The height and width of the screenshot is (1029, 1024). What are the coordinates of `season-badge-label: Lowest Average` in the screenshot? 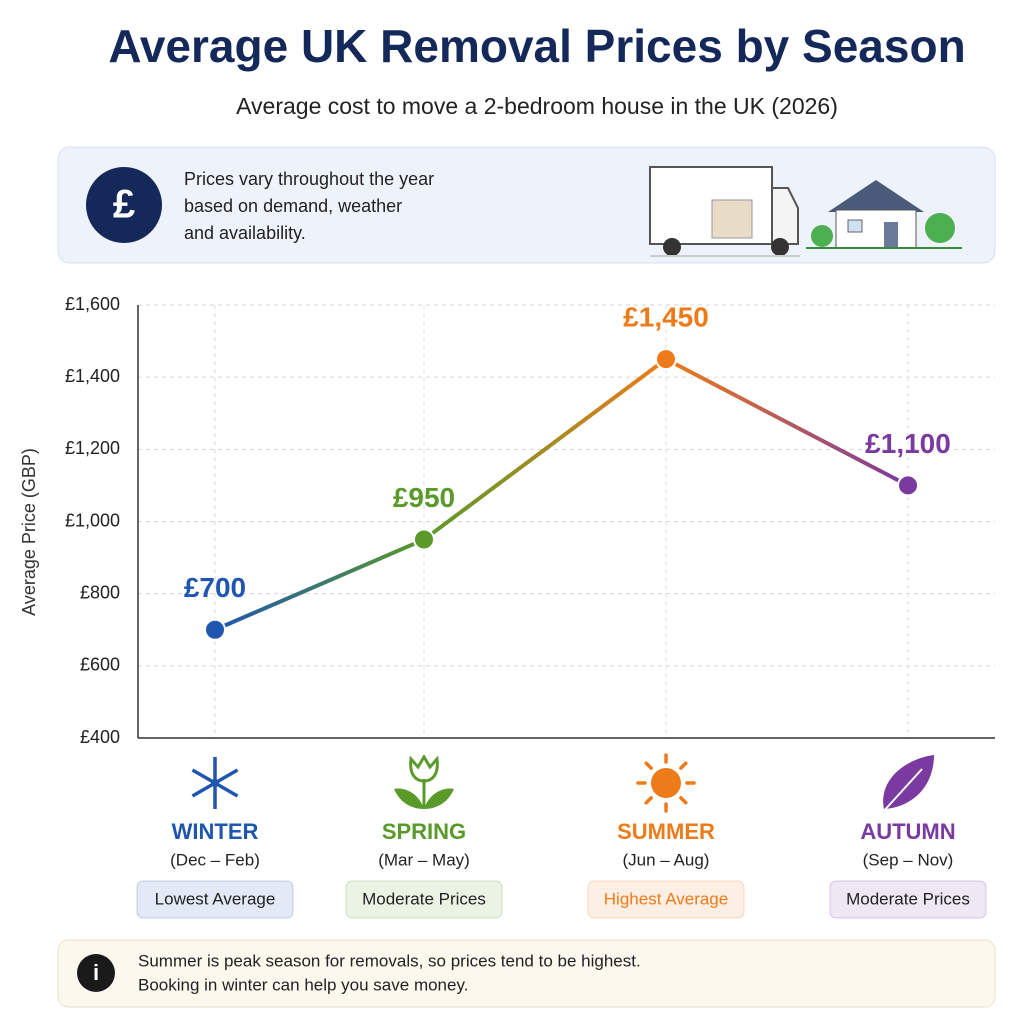 It's located at (215, 898).